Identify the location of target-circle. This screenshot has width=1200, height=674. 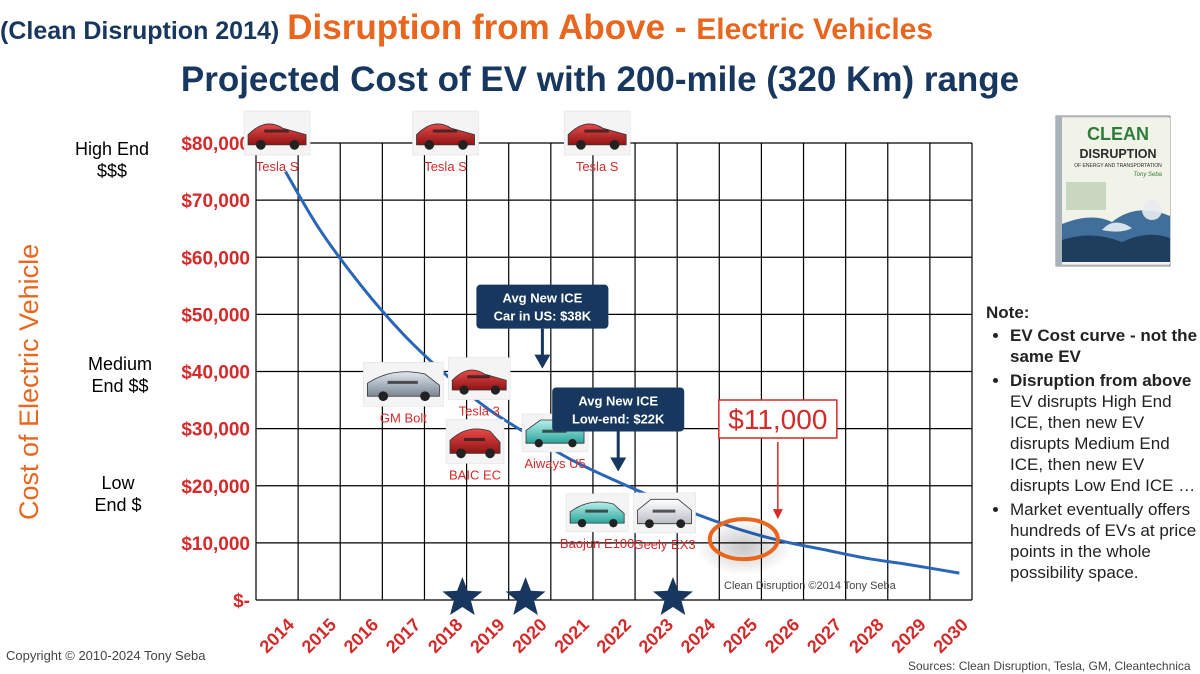
(743, 539).